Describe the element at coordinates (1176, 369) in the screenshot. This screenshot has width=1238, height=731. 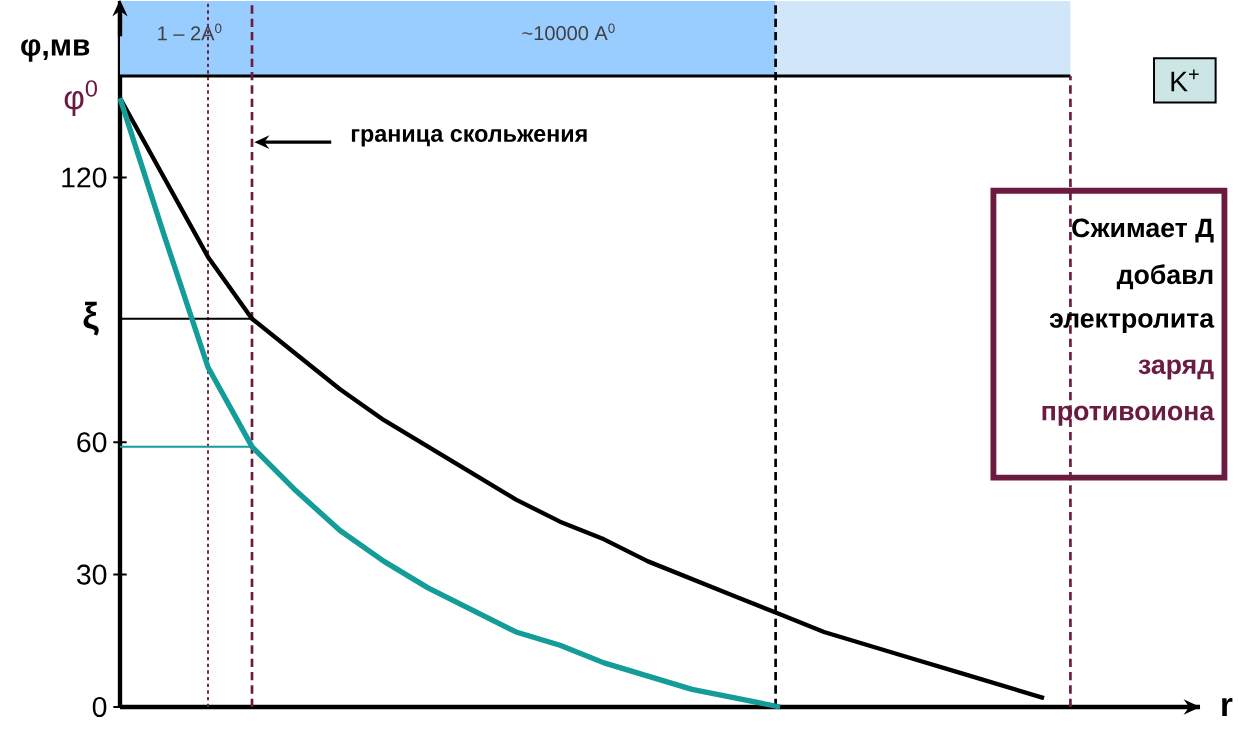
I see `text: заряд` at that location.